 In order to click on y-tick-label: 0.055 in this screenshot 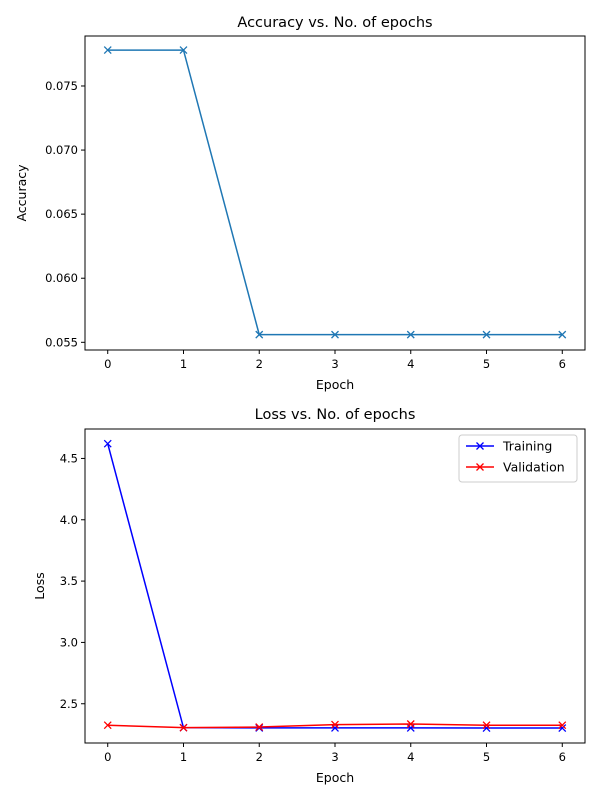, I will do `click(61, 342)`.